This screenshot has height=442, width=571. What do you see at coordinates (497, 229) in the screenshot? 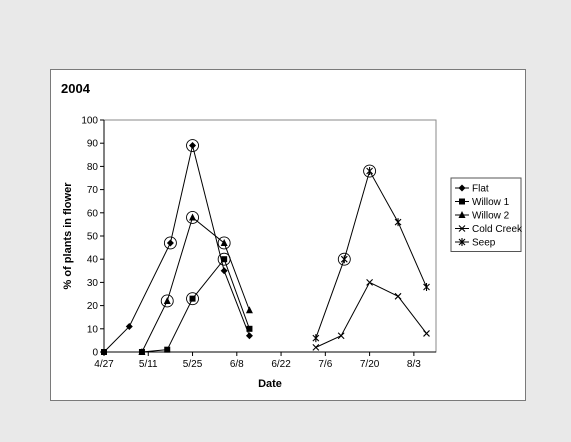
I see `legend-label: Cold Creek` at bounding box center [497, 229].